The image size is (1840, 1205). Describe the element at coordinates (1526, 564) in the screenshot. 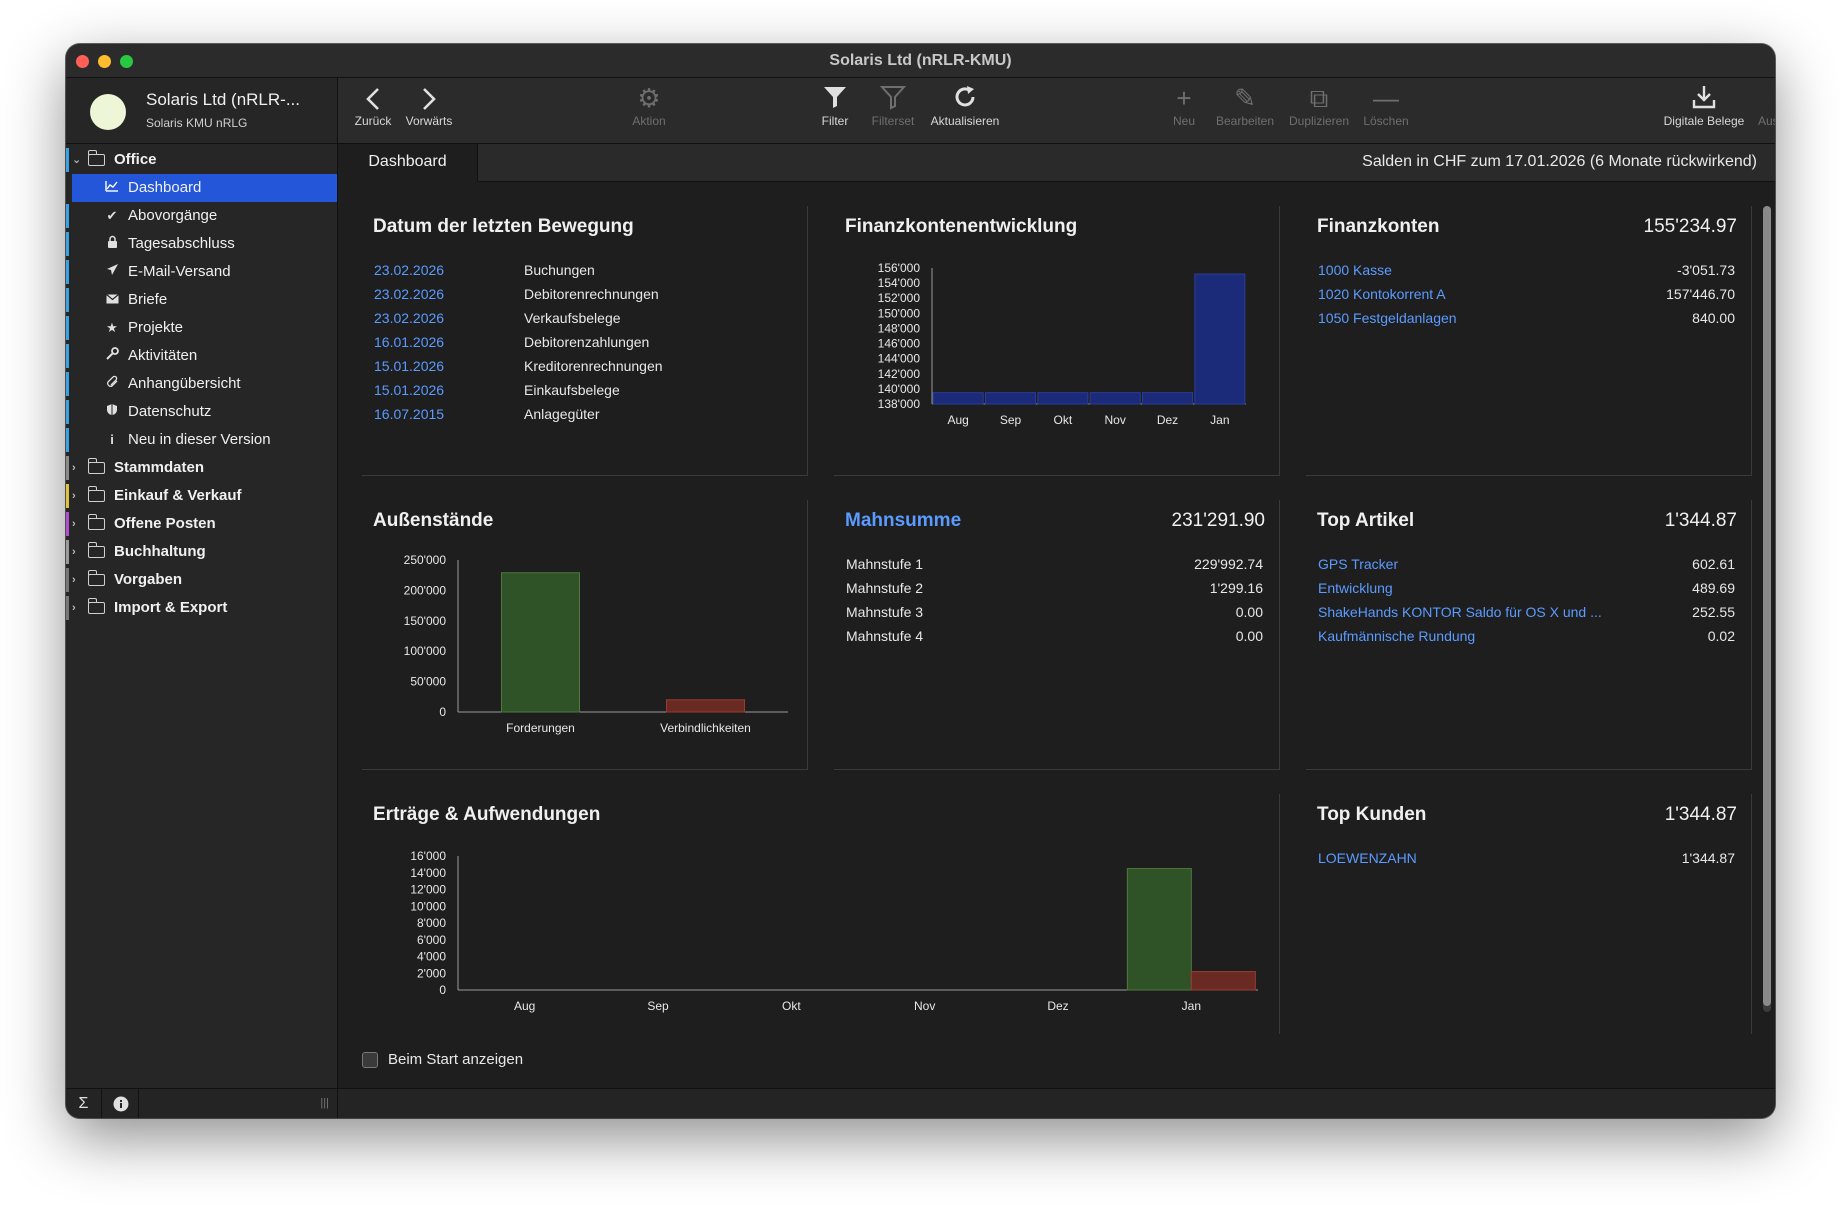

I see `list-item: GPS Tracker 602.61` at that location.